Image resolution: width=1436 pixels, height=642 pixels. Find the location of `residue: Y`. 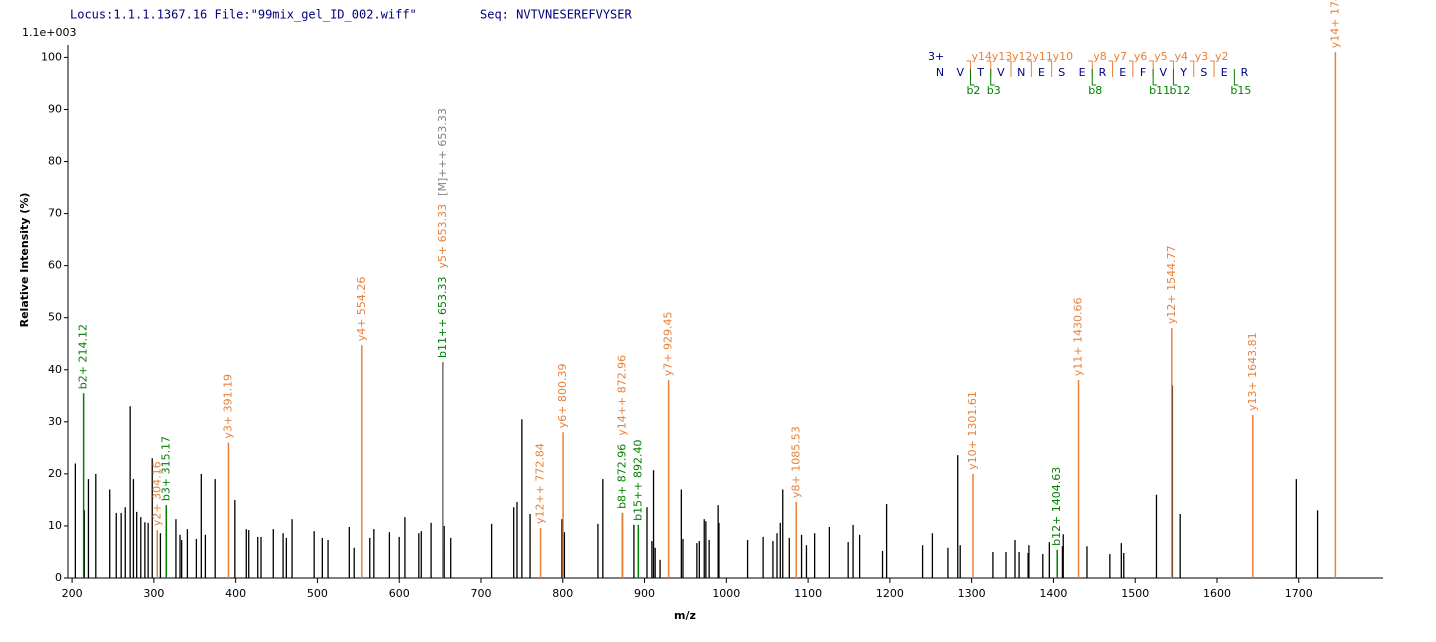

residue: Y is located at coordinates (1183, 72).